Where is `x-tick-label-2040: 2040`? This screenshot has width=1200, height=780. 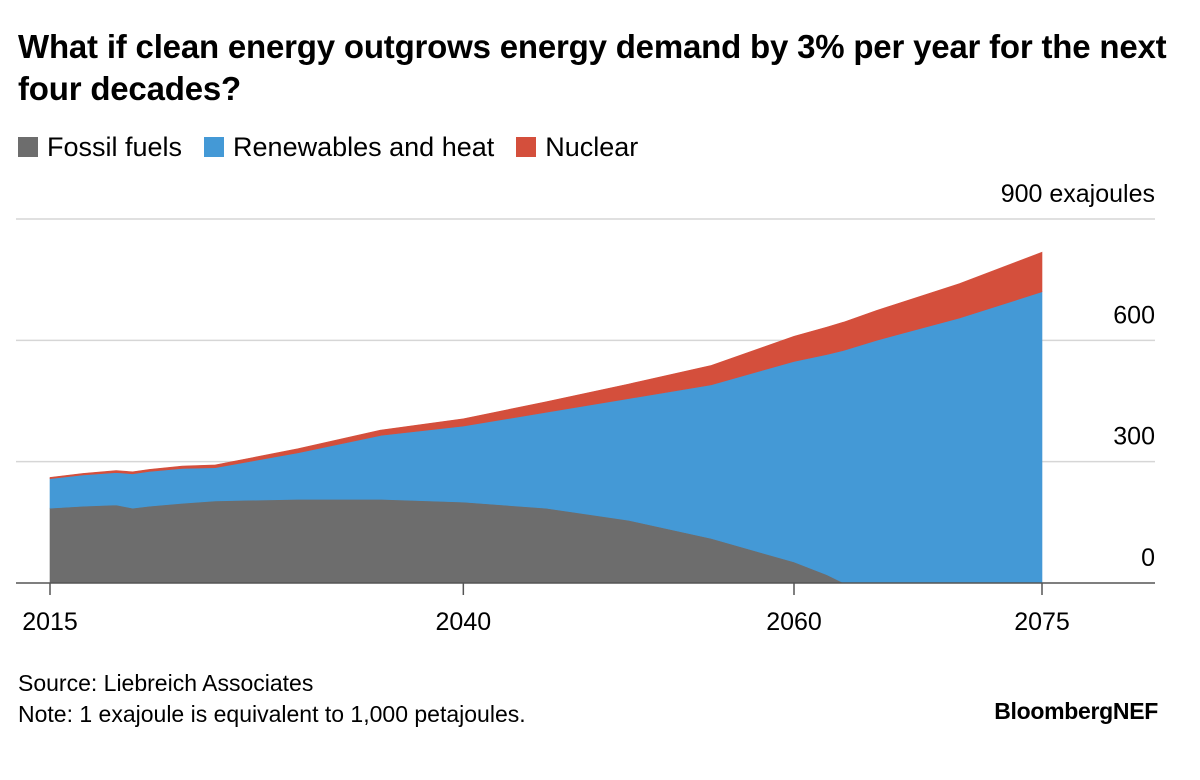
x-tick-label-2040: 2040 is located at coordinates (464, 622).